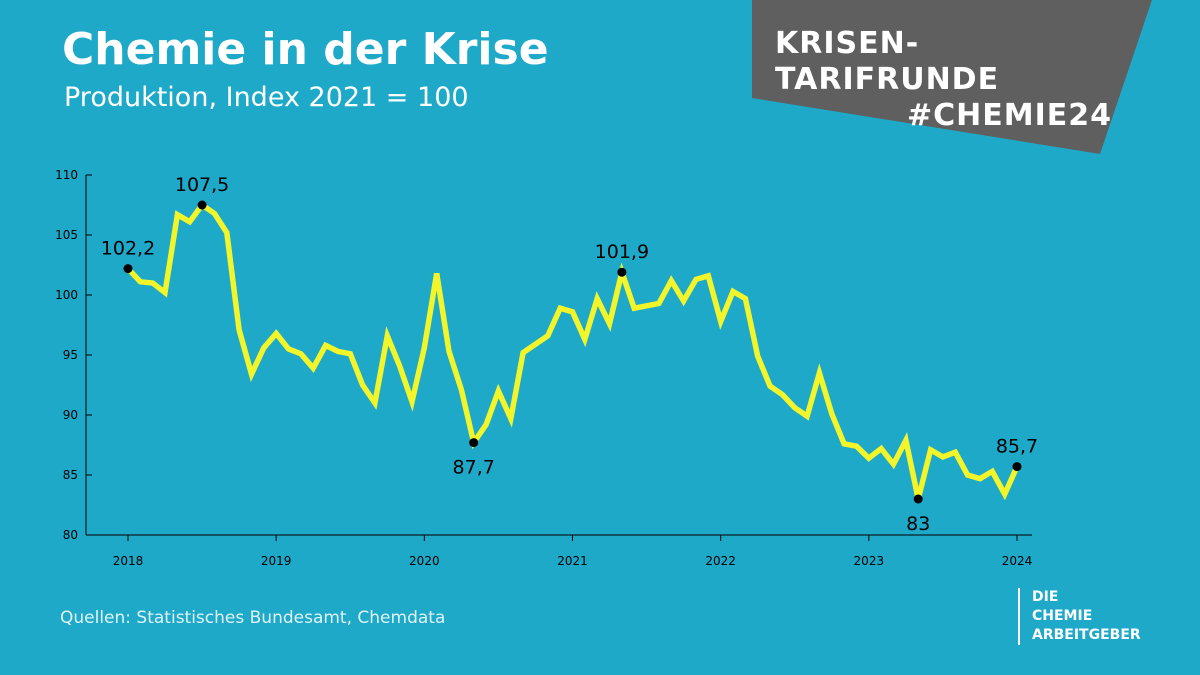 This screenshot has width=1200, height=675. What do you see at coordinates (202, 185) in the screenshot?
I see `annotation-label-1: 107,5` at bounding box center [202, 185].